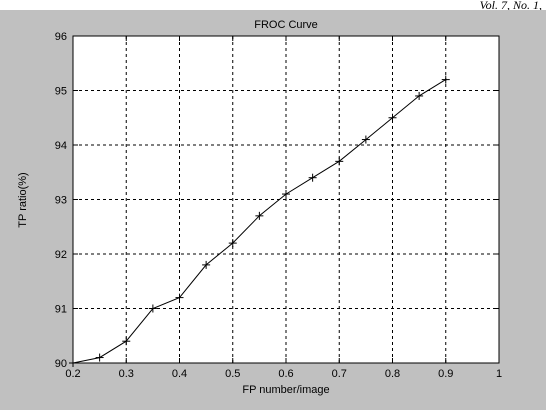 The image size is (546, 410). I want to click on y-tick-label: 92, so click(61, 255).